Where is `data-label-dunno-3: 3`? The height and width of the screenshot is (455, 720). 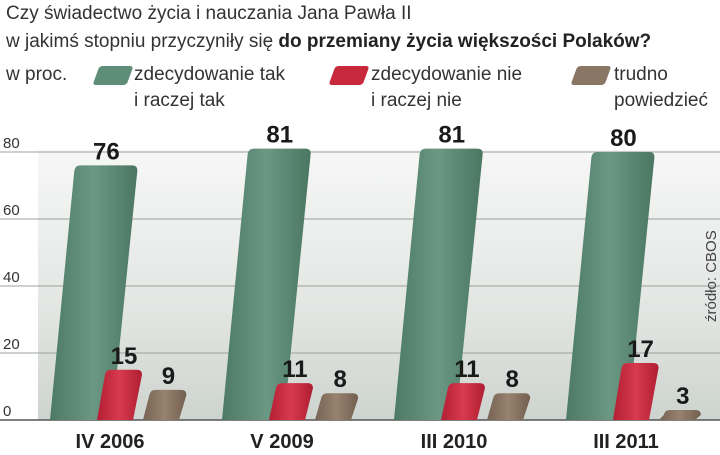
data-label-dunno-3: 3 is located at coordinates (682, 396).